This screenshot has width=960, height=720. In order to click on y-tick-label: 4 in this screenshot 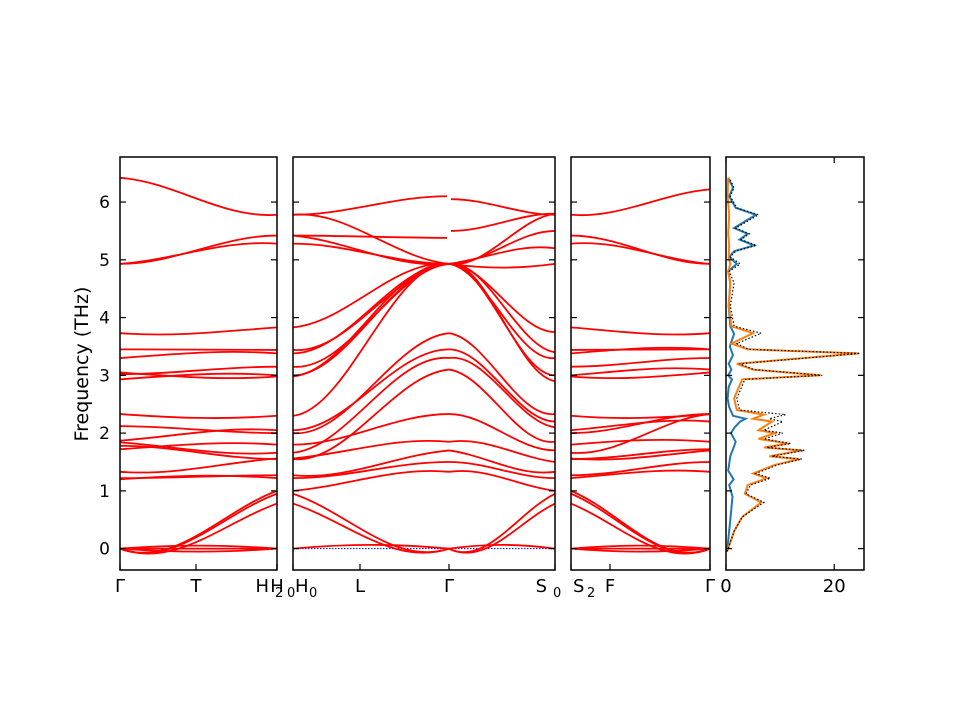, I will do `click(104, 319)`.